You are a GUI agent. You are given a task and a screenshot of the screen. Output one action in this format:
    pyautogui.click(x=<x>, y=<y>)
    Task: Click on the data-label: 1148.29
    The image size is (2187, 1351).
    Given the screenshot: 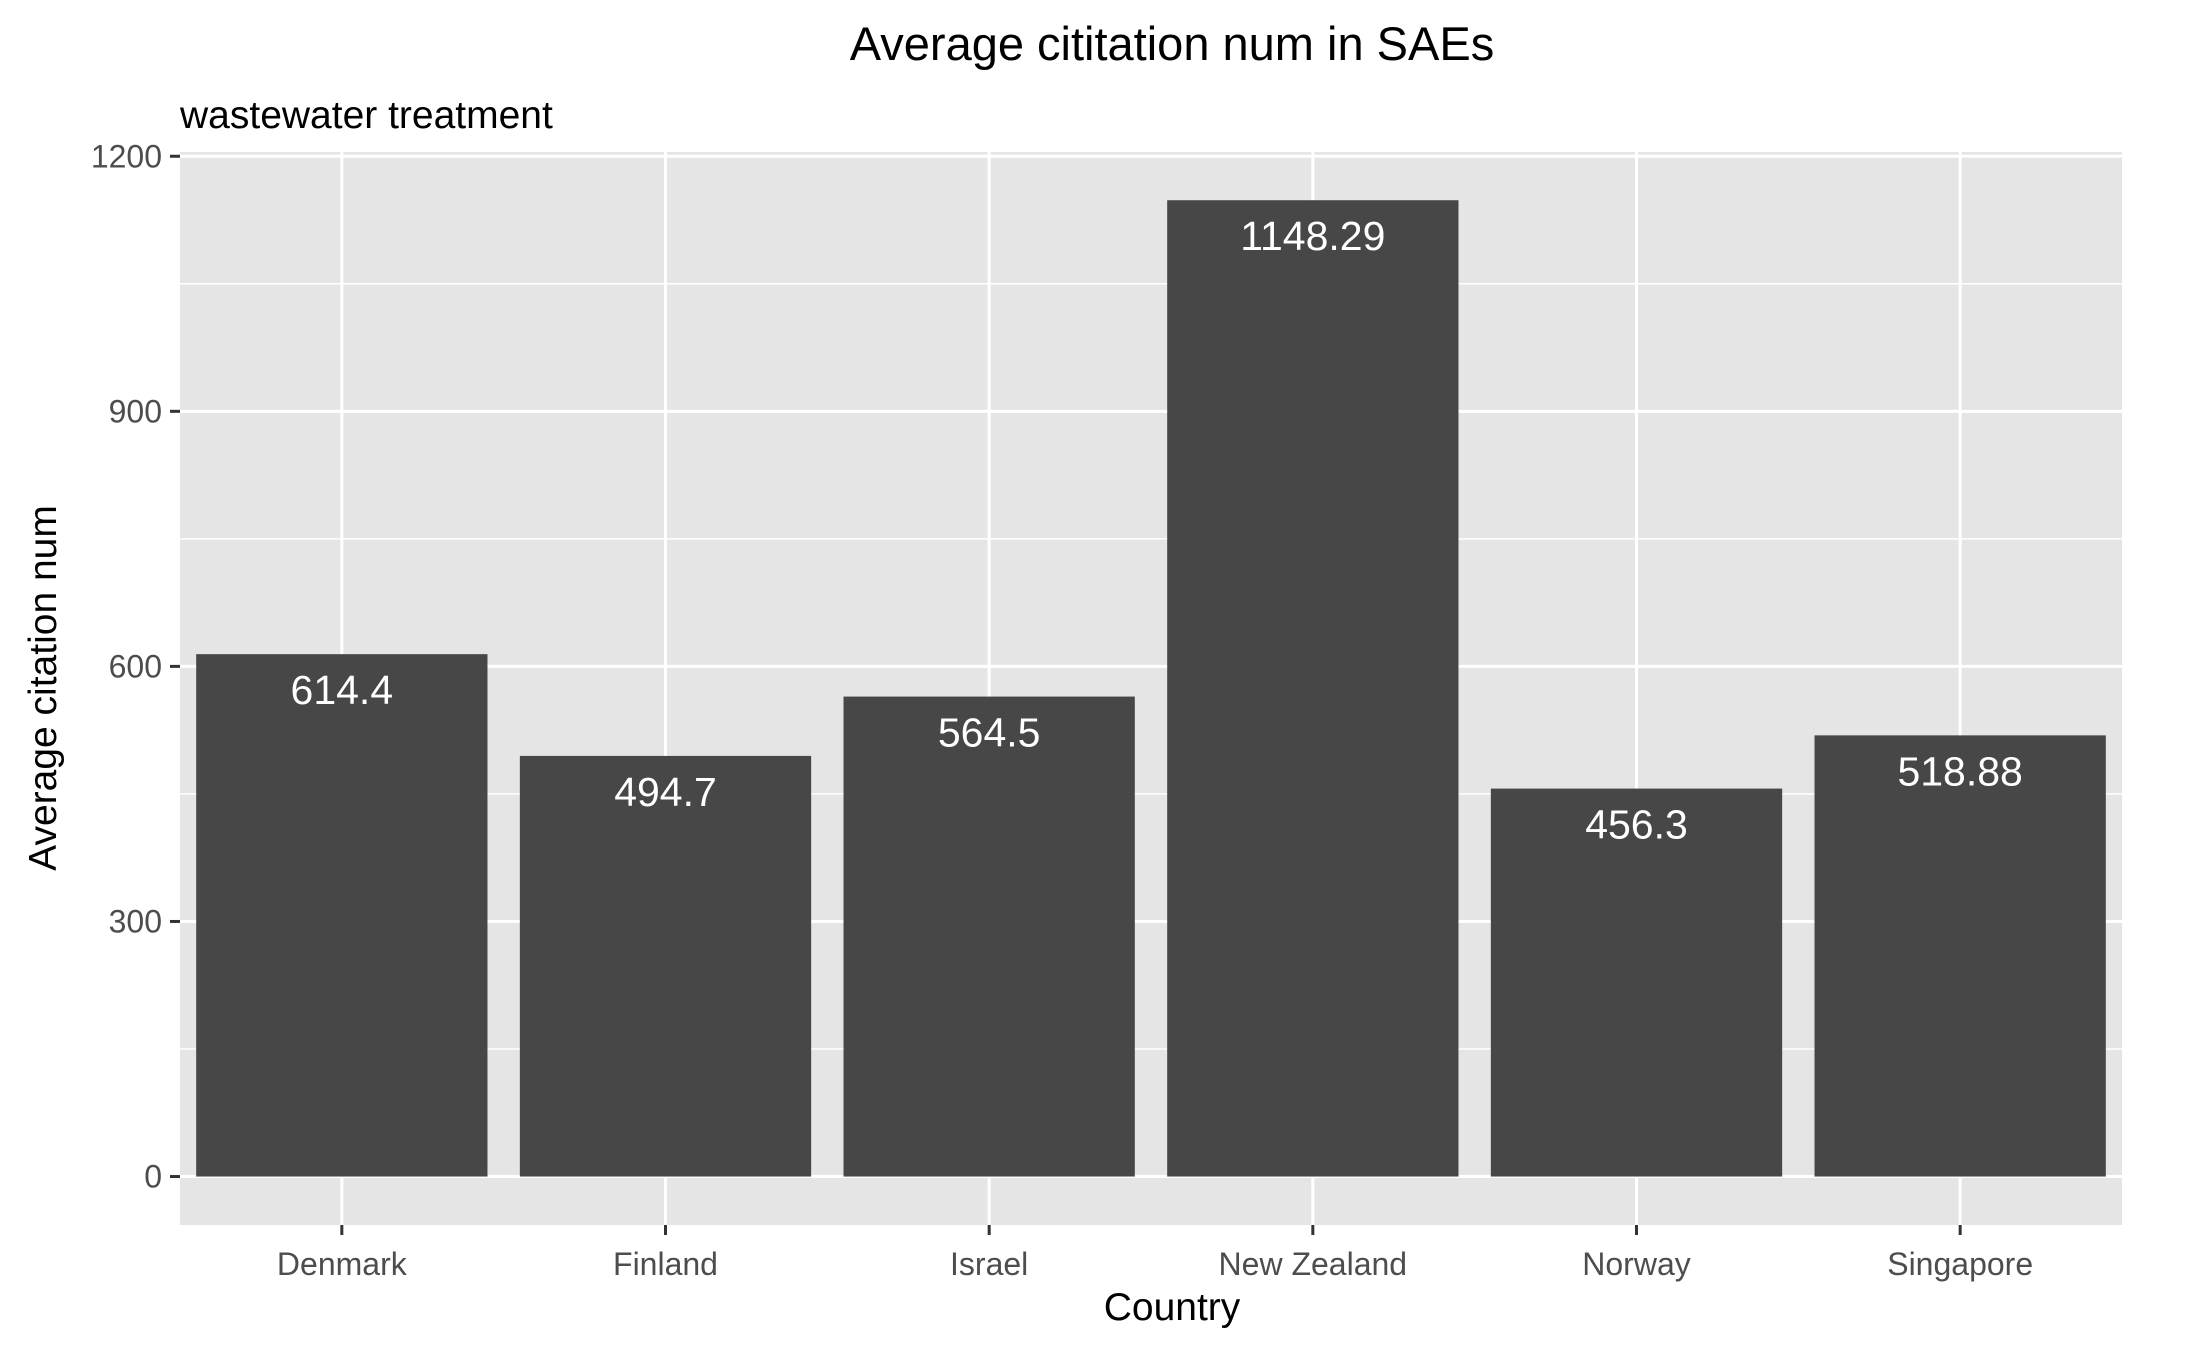 What is the action you would take?
    pyautogui.click(x=1312, y=236)
    